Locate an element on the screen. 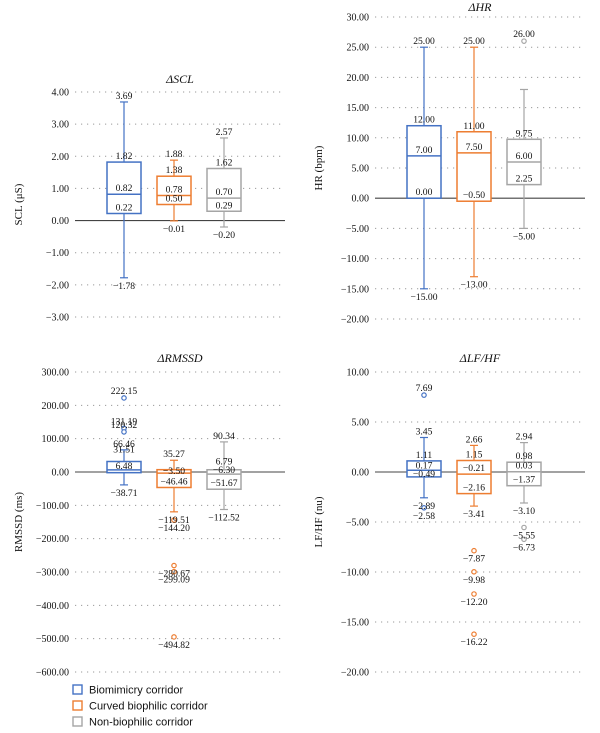  data-label-q3: 31.51 is located at coordinates (124, 449).